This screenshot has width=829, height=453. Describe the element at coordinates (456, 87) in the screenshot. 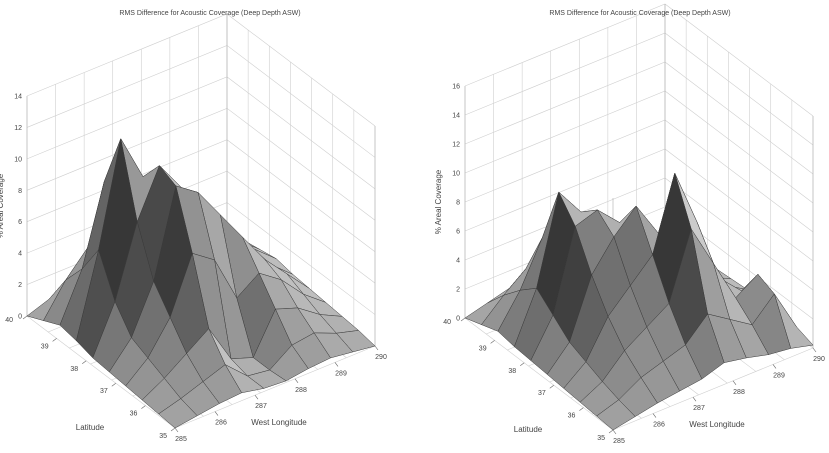

I see `z-tick-label: 16` at that location.